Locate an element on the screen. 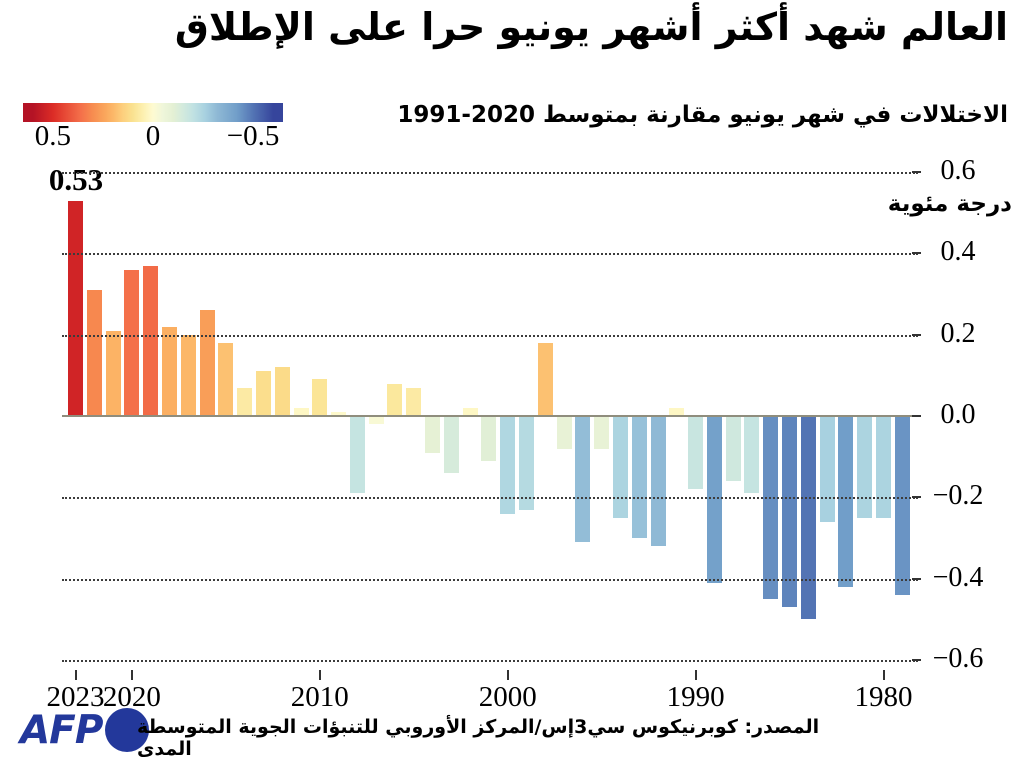 The height and width of the screenshot is (760, 1020). y-axis-tick-label: 0.4 is located at coordinates (958, 252).